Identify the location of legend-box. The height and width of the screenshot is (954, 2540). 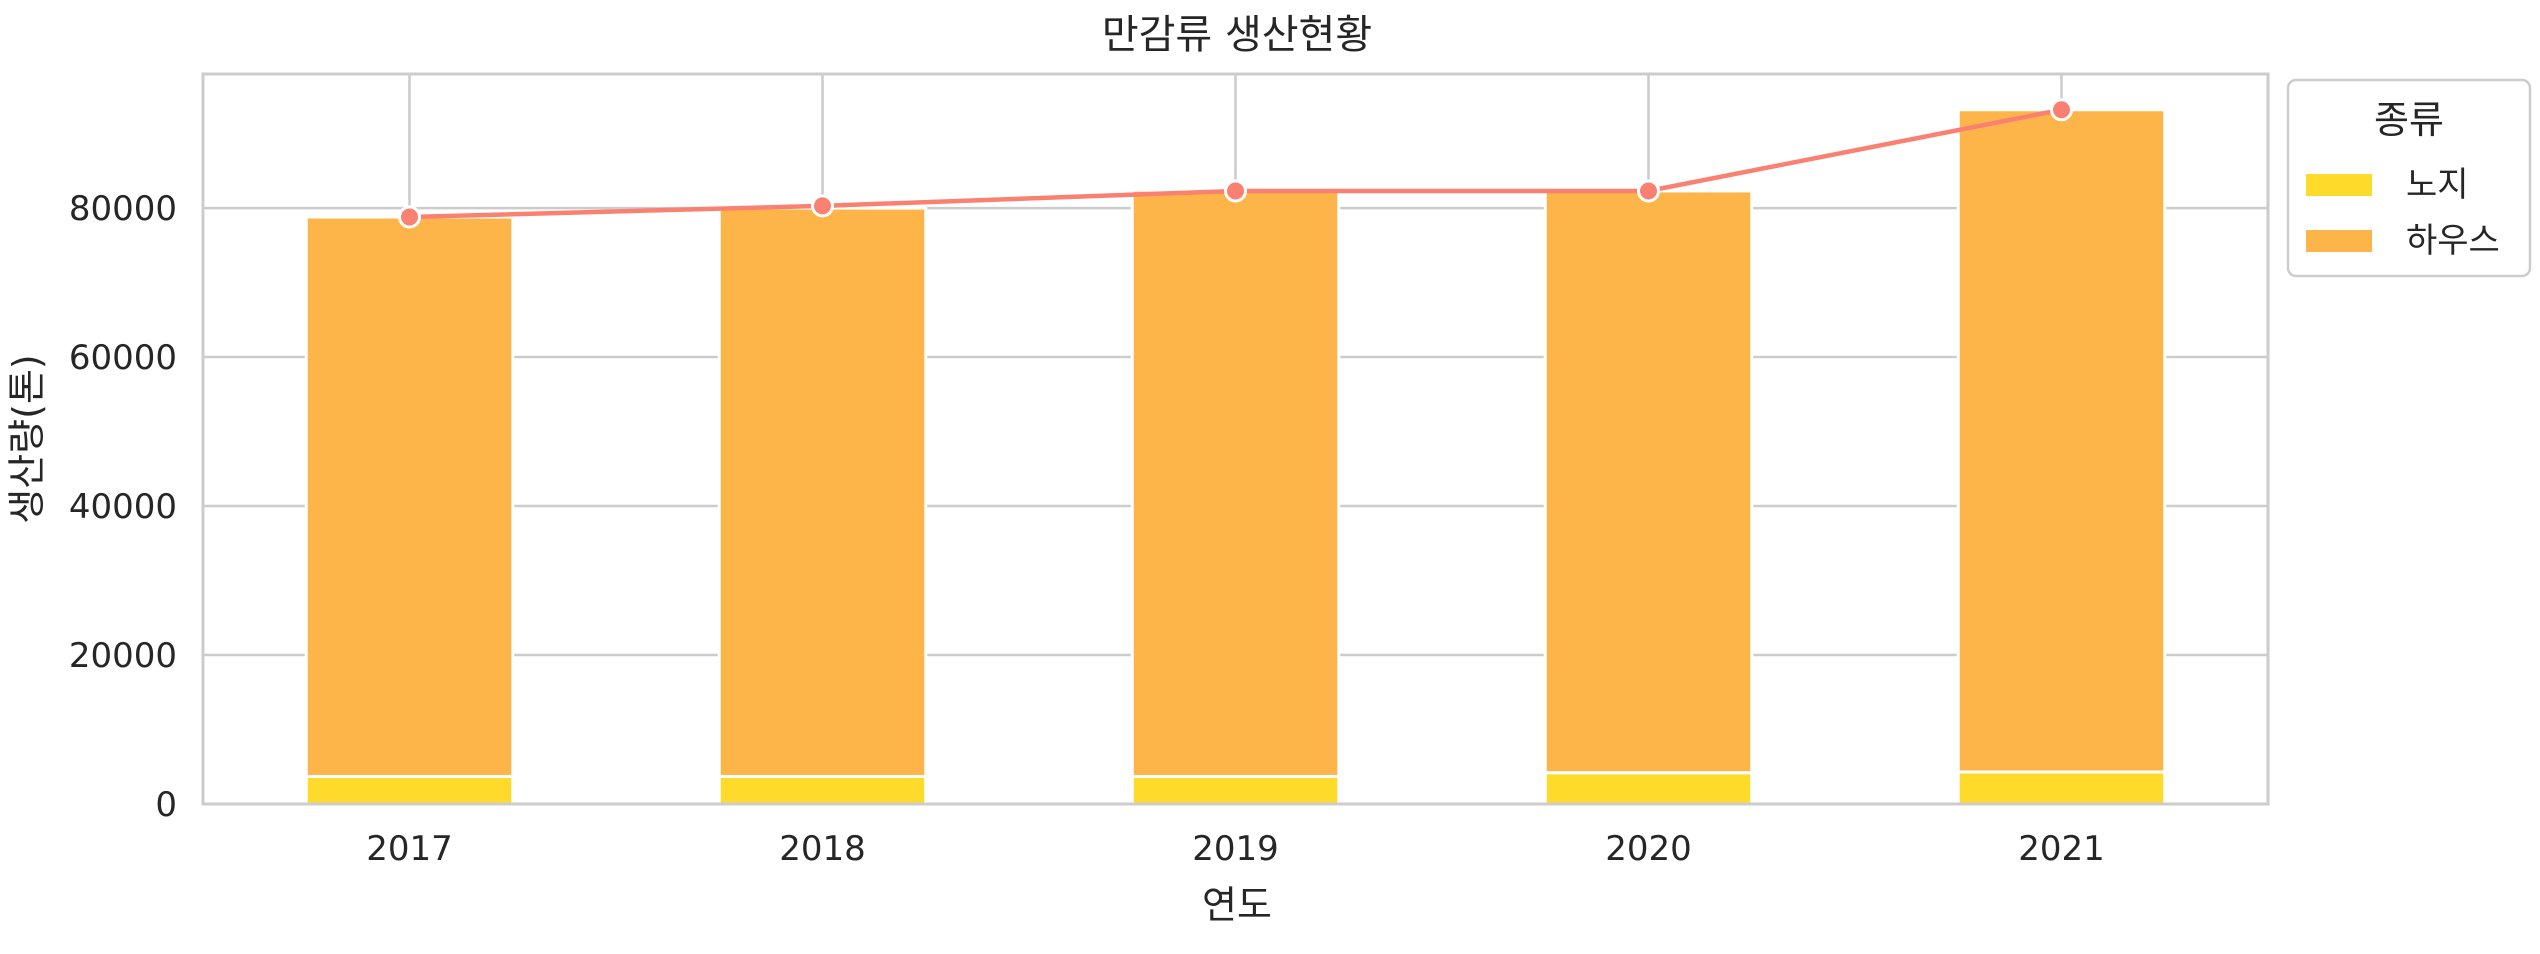
(2409, 178).